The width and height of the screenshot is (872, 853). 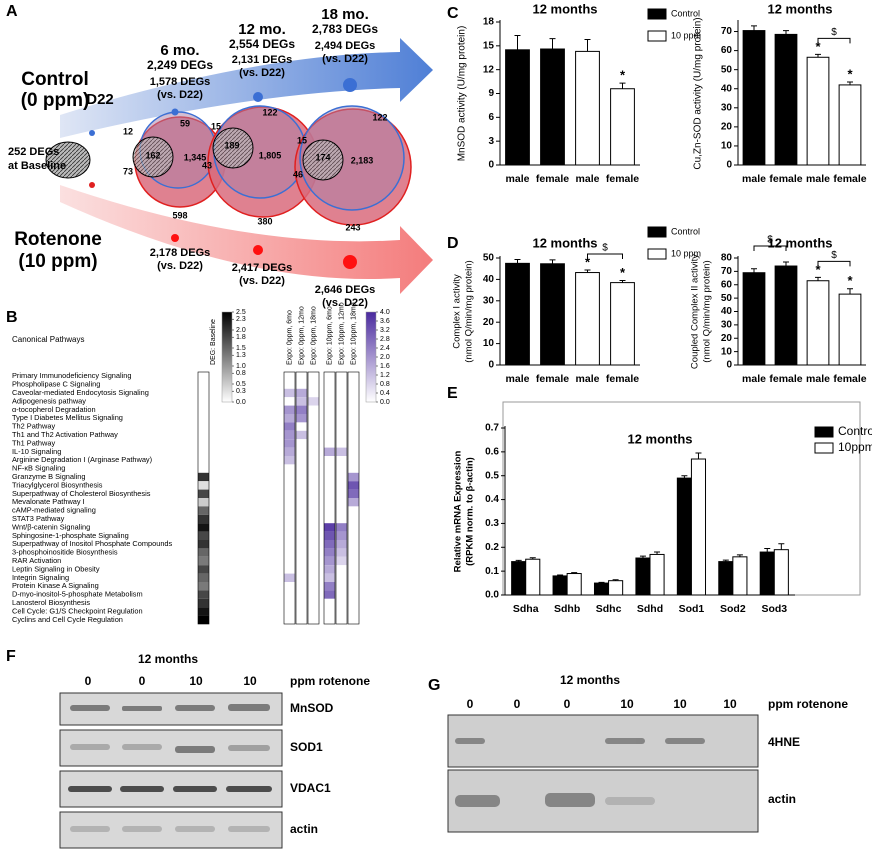 I want to click on panel-letter: A, so click(x=12, y=11).